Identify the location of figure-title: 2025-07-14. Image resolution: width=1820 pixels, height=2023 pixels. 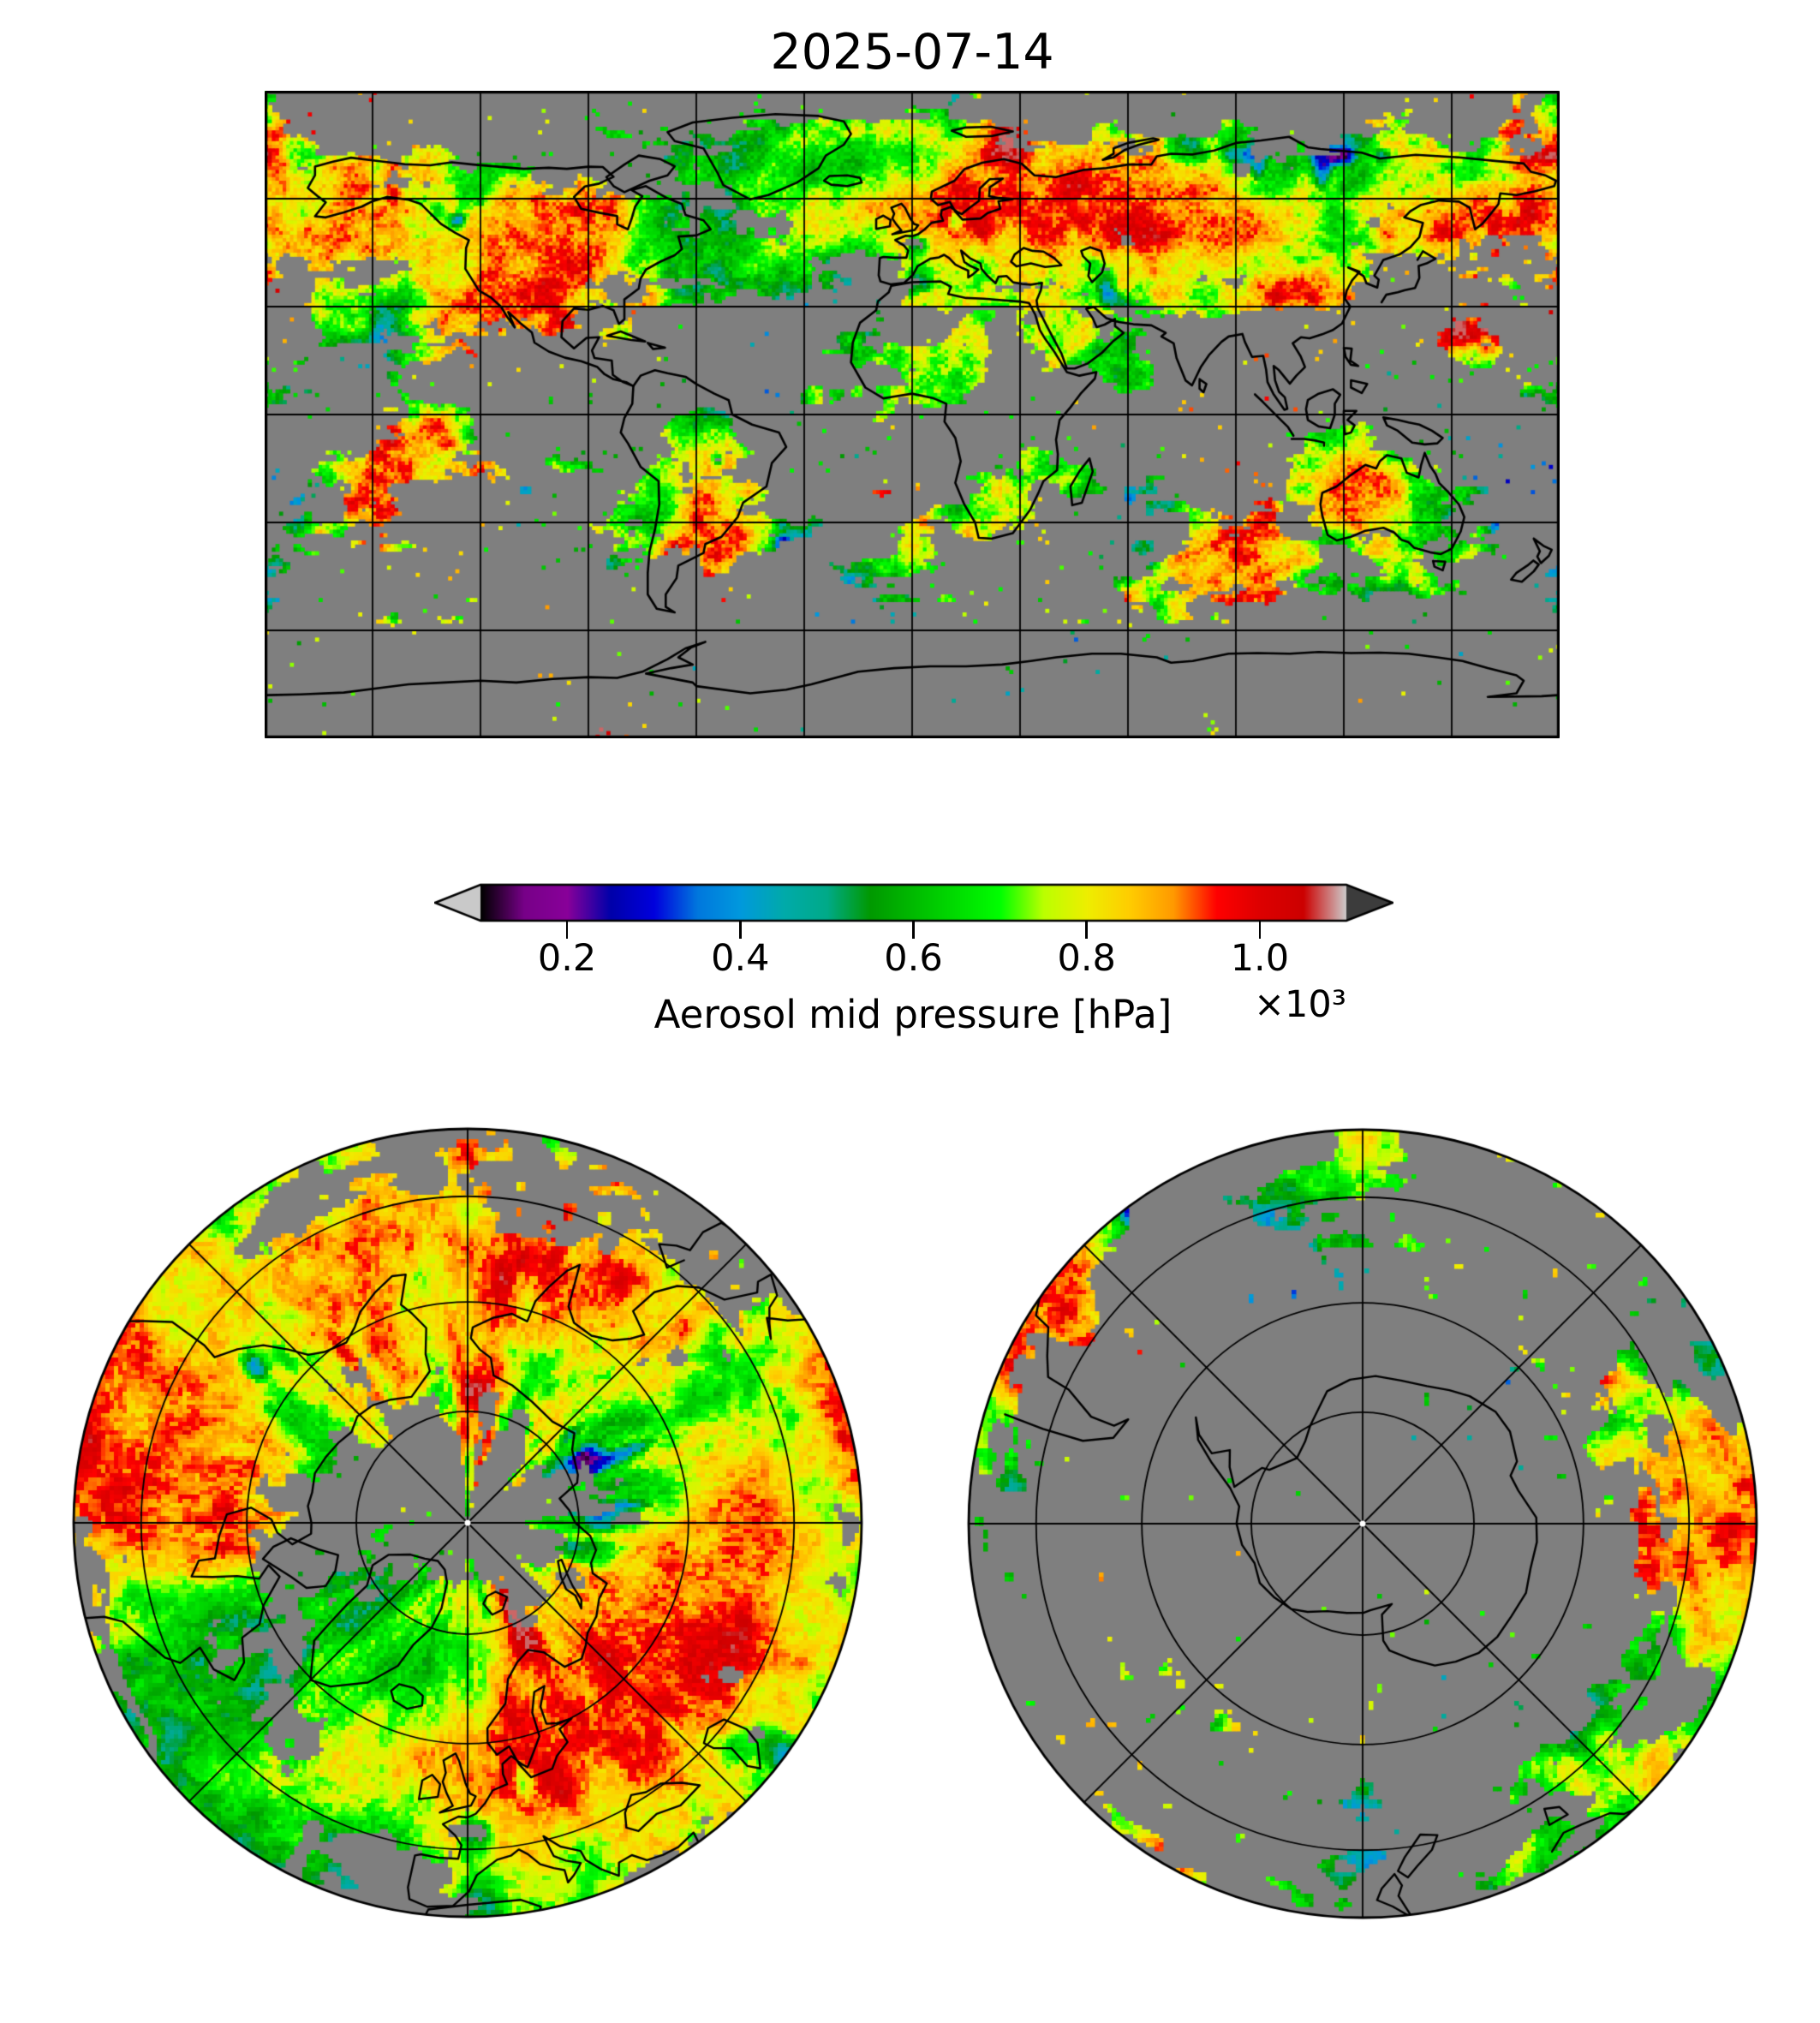
(912, 52).